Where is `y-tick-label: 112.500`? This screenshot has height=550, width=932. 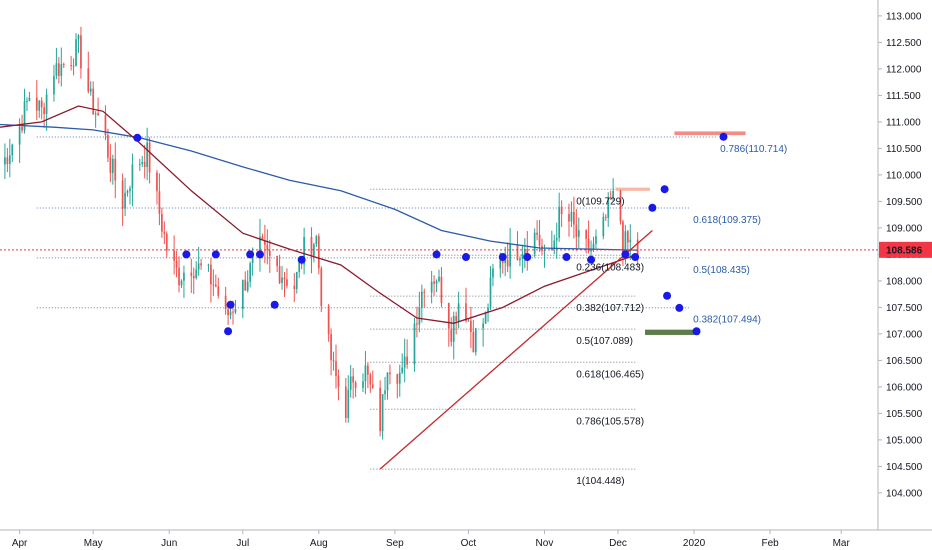
y-tick-label: 112.500 is located at coordinates (904, 43).